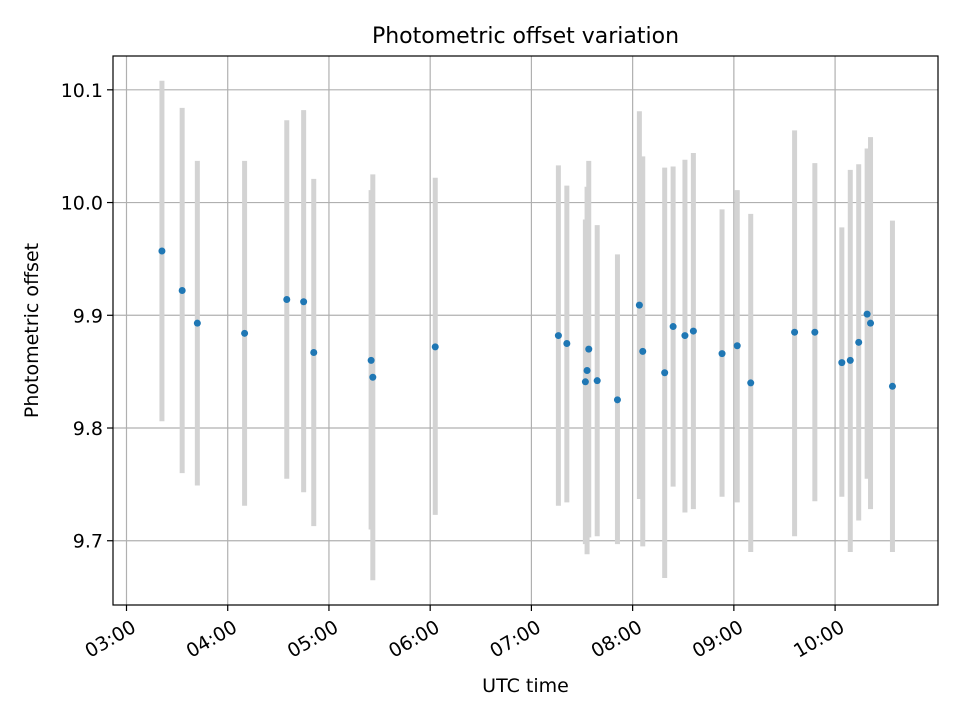  I want to click on y-tick-label: 9.9, so click(88, 316).